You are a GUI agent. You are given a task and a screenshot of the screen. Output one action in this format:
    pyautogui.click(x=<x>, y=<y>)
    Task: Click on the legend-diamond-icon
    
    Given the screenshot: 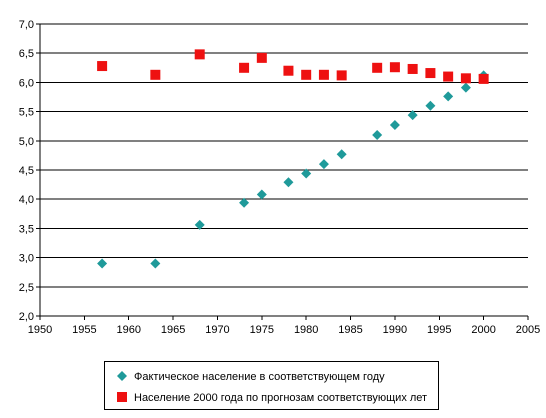 What is the action you would take?
    pyautogui.click(x=122, y=376)
    